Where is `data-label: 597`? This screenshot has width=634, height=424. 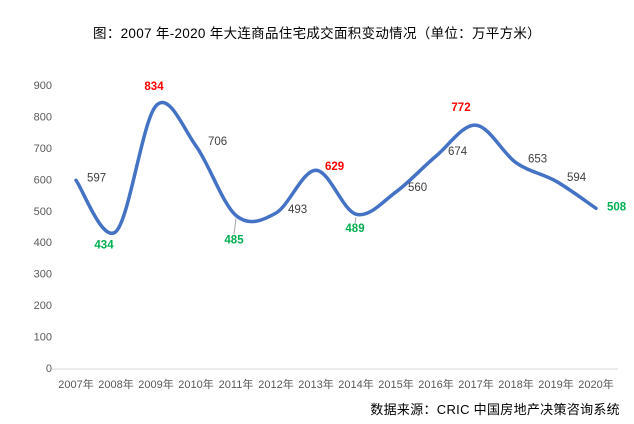
data-label: 597 is located at coordinates (96, 178).